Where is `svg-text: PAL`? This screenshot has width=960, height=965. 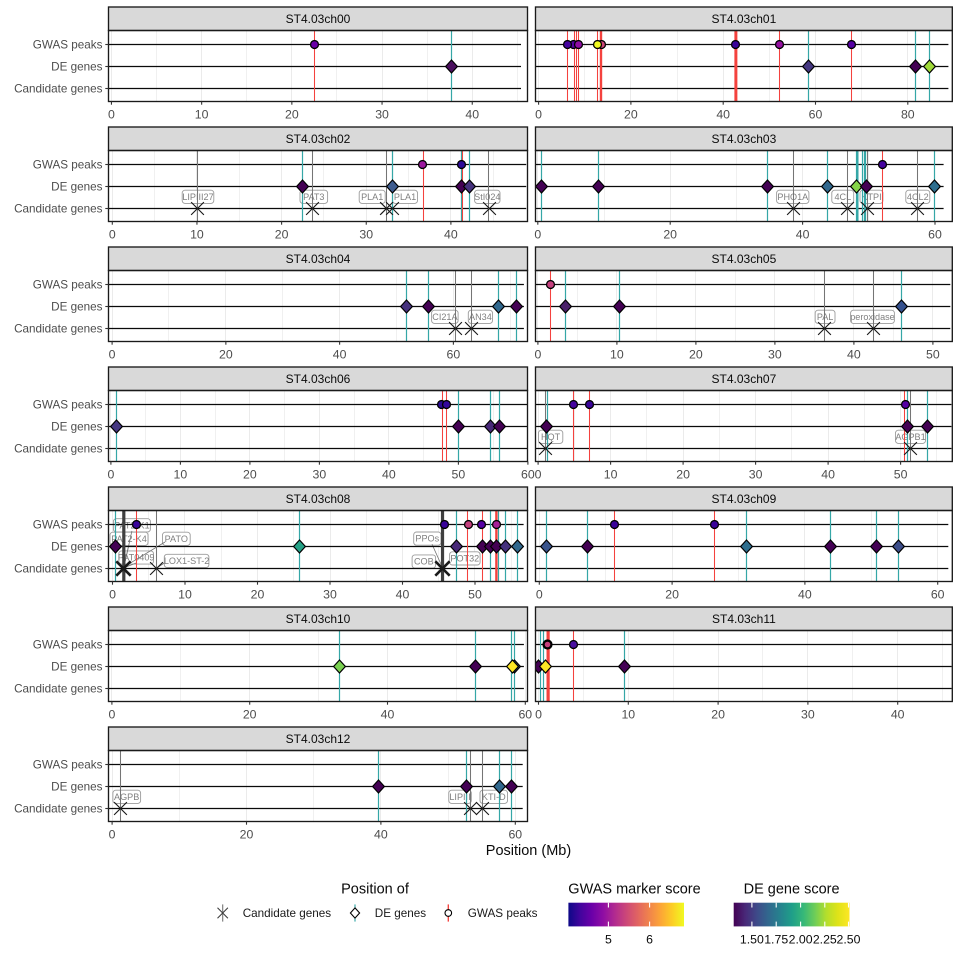 svg-text: PAL is located at coordinates (825, 317).